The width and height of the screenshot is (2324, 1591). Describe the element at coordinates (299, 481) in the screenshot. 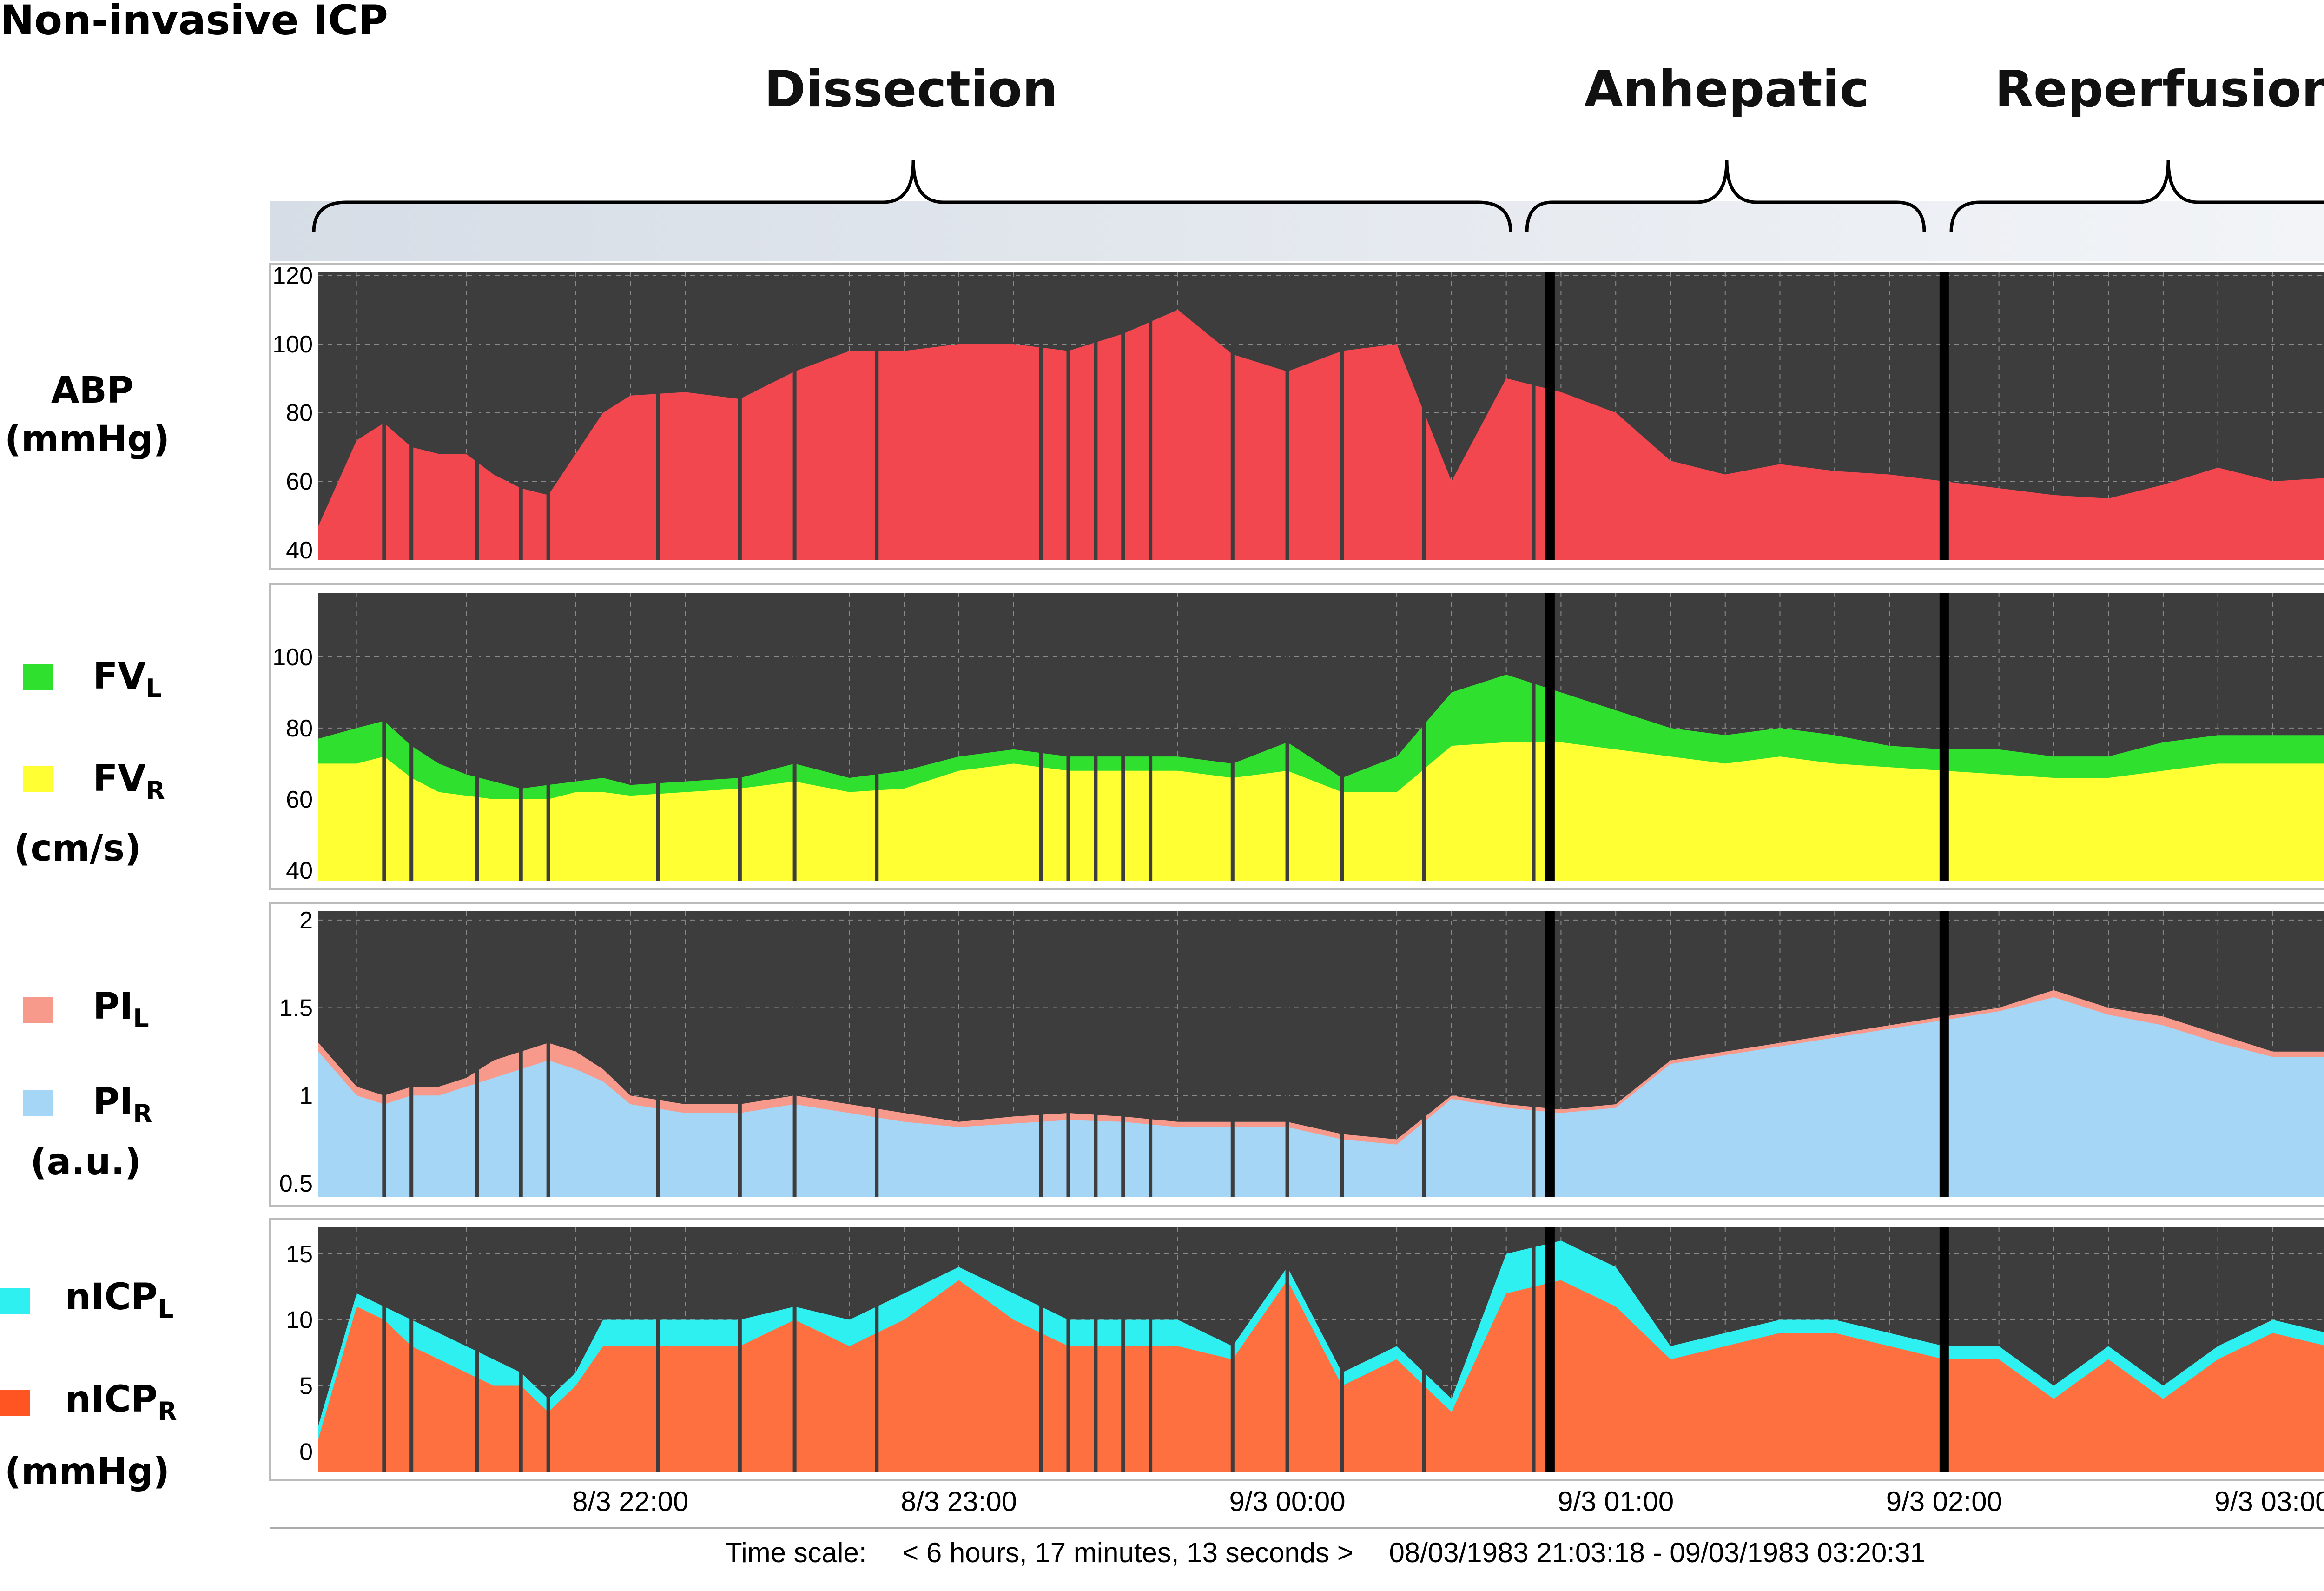

I see `abp-y-tick-label: 60` at that location.